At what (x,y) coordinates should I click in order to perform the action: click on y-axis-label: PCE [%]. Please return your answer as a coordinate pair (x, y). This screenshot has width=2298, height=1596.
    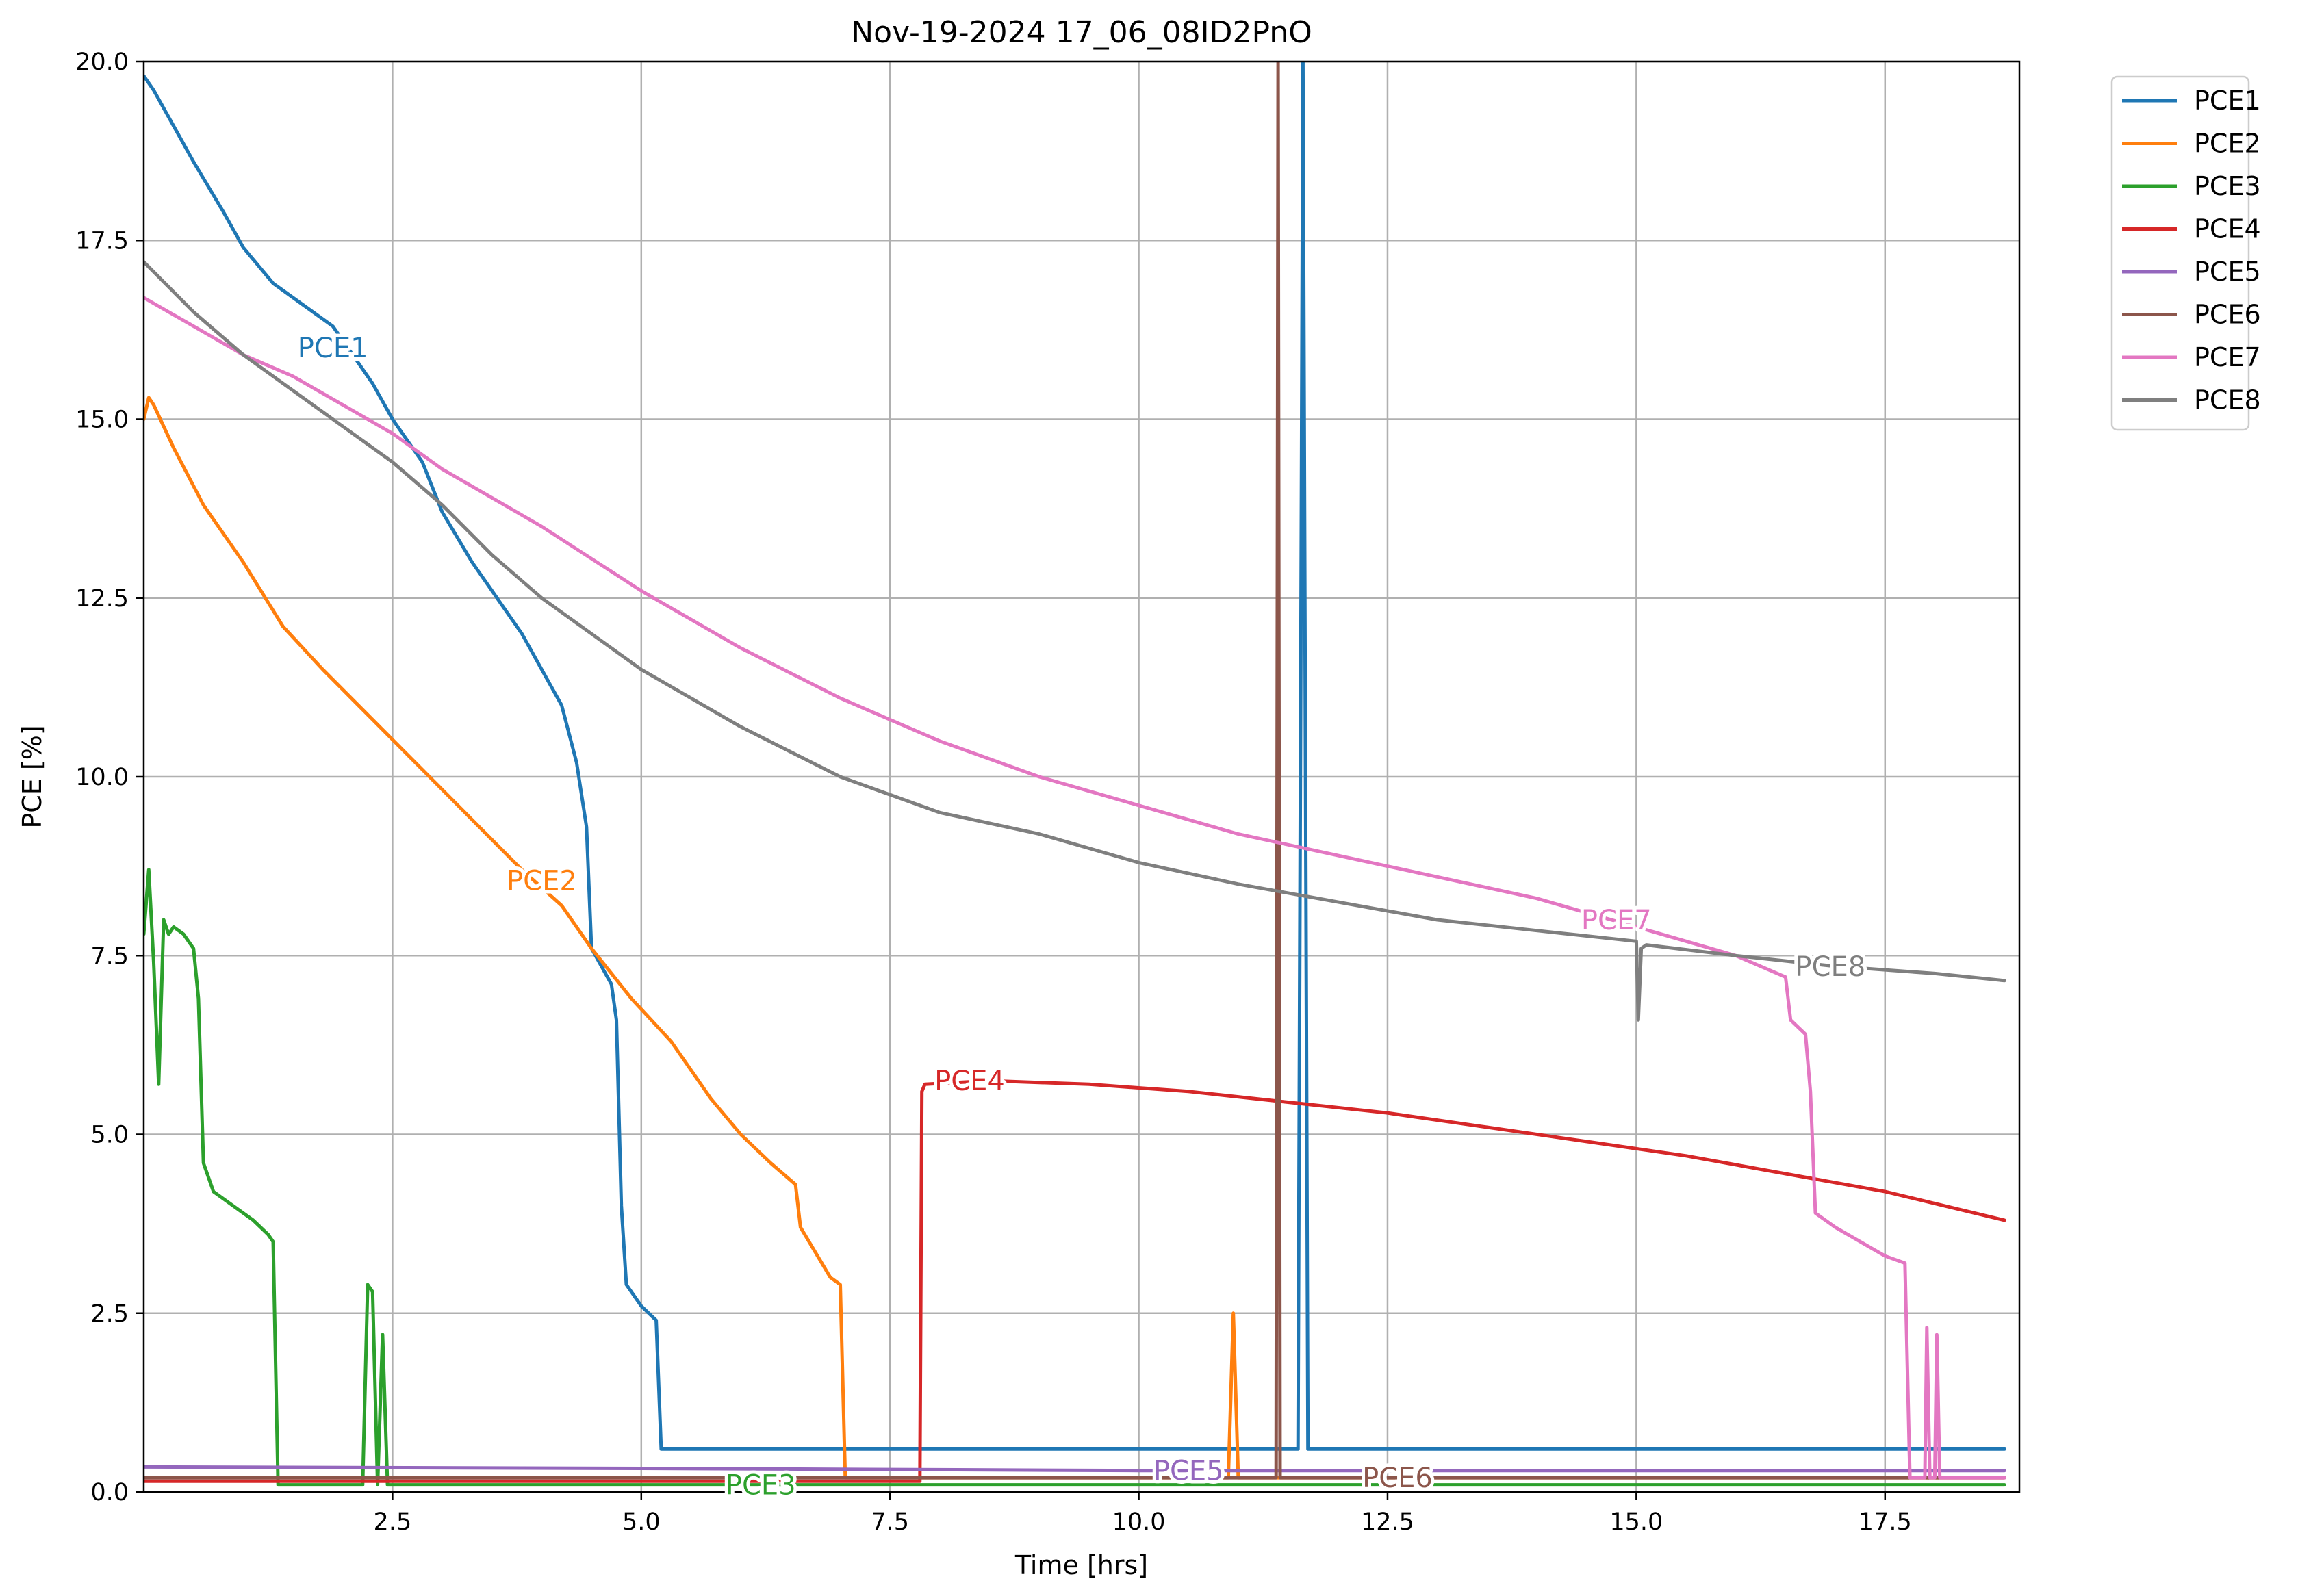
    Looking at the image, I should click on (32, 776).